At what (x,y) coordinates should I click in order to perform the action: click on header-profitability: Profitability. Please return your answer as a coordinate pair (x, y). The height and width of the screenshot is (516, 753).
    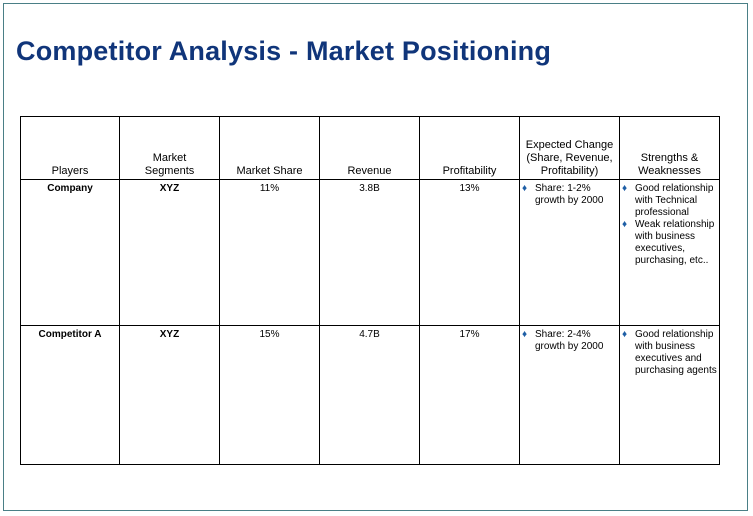
    Looking at the image, I should click on (469, 148).